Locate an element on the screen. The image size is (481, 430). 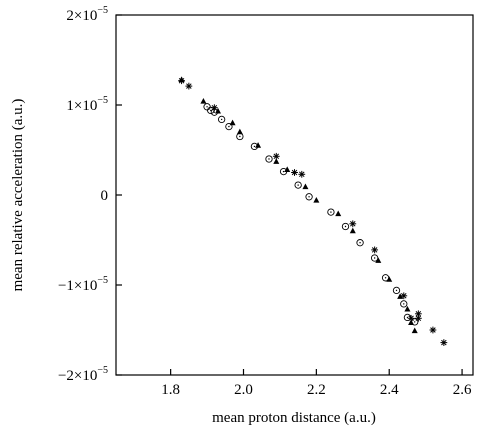
y-axis-ticks: 2×10⁻⁵ 1×10⁻⁵ 0 −1×10⁻⁵ −2×10⁻⁵ is located at coordinates (90, 194).